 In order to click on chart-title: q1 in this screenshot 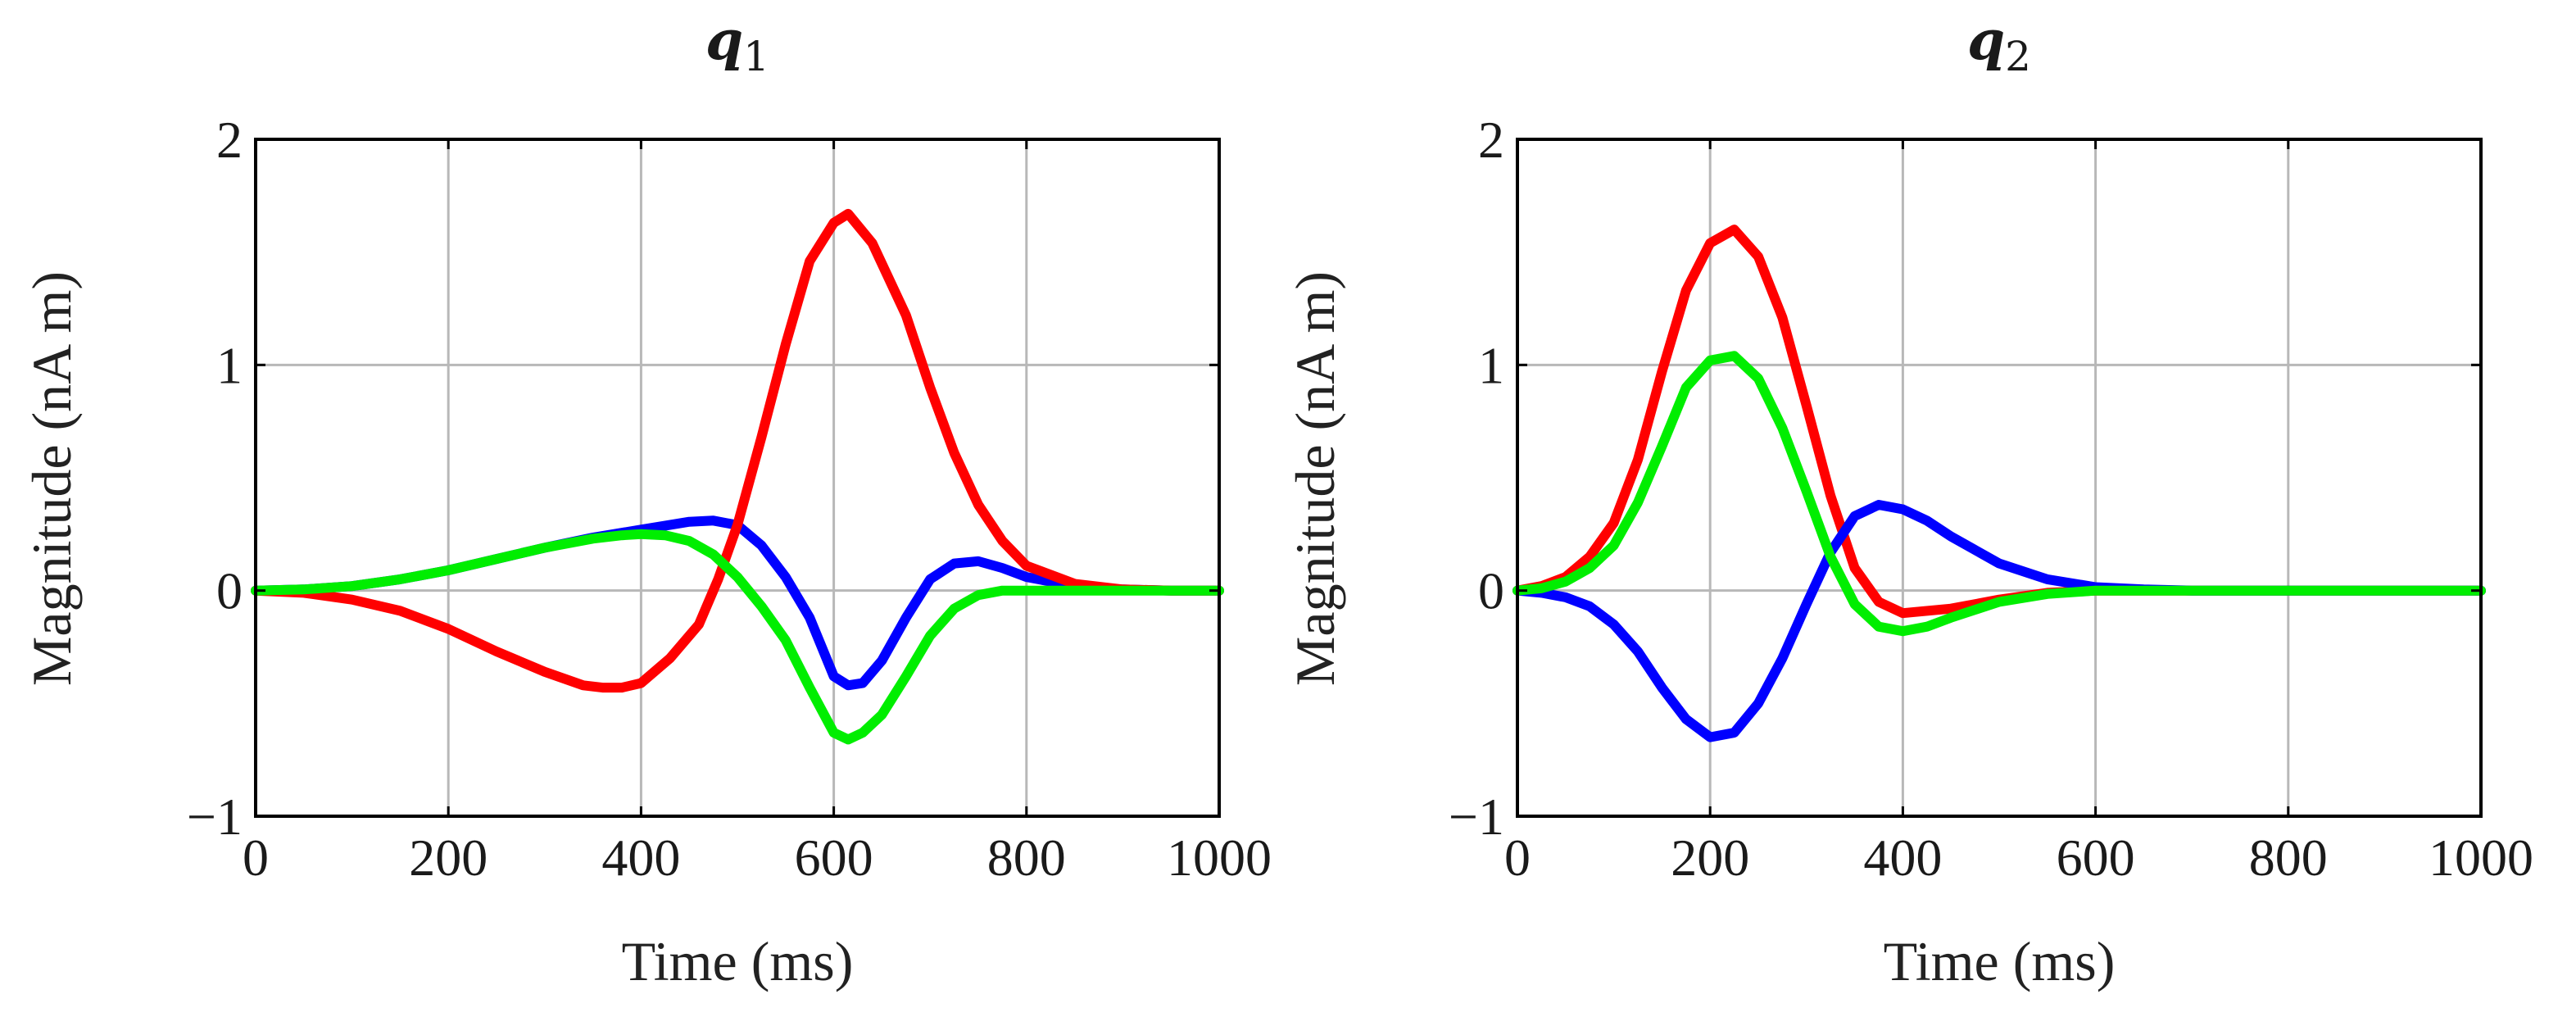, I will do `click(737, 44)`.